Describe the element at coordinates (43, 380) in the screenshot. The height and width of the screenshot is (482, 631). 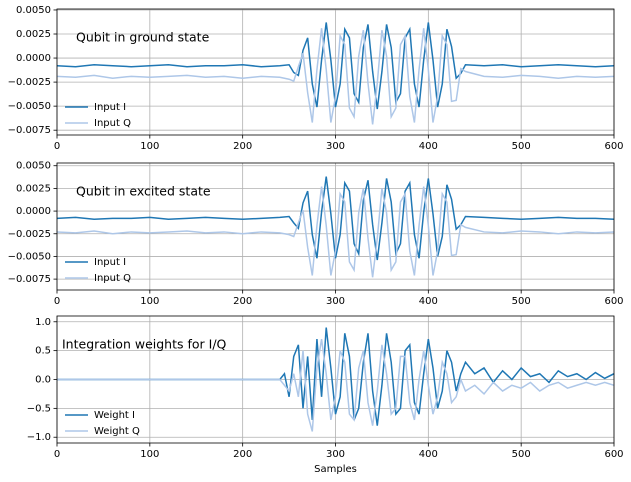
I see `y-tick-label: 0.0` at that location.